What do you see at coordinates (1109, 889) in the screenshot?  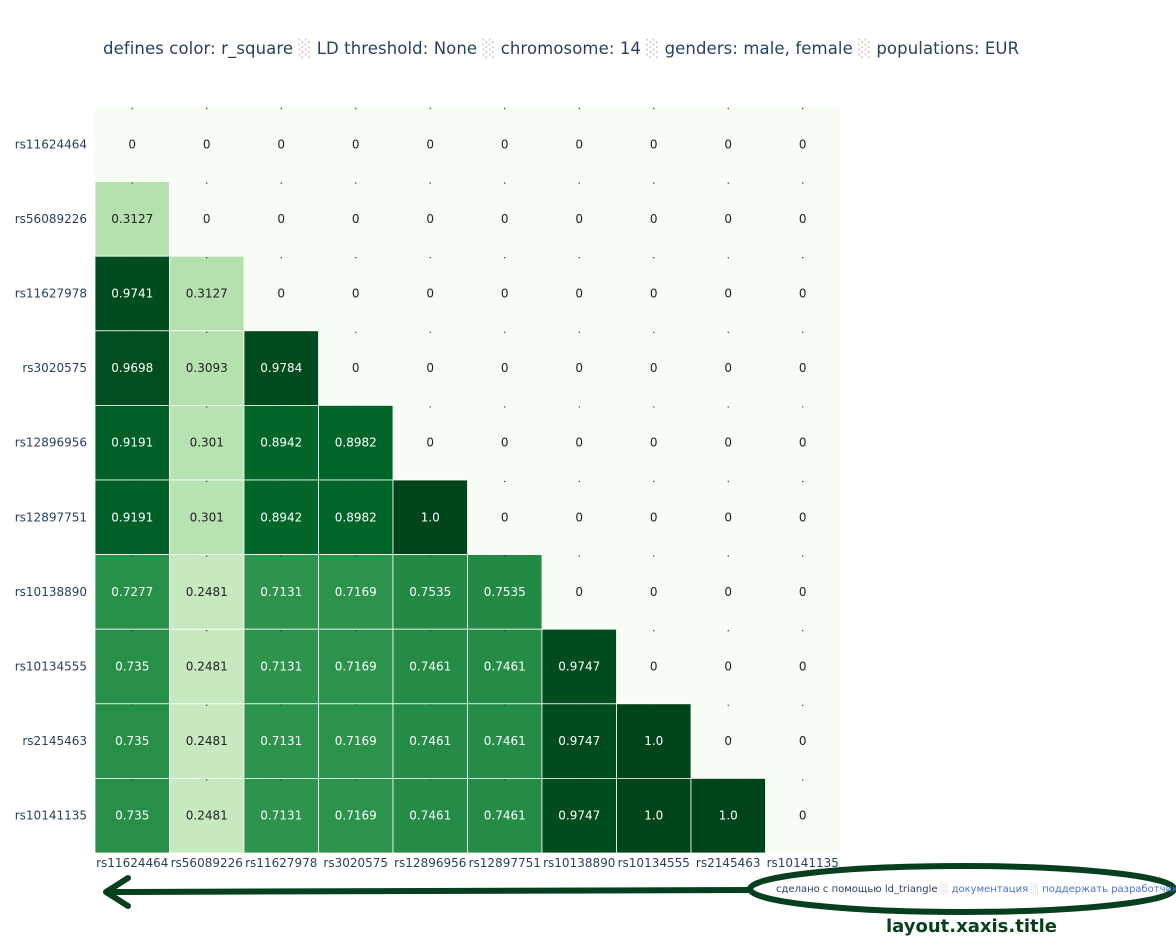 I see `support-link: поддержать разработчика` at bounding box center [1109, 889].